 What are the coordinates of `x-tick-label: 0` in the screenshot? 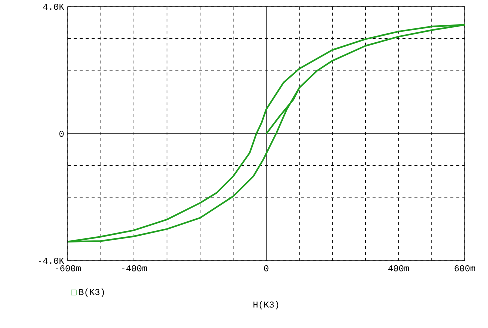 It's located at (266, 269).